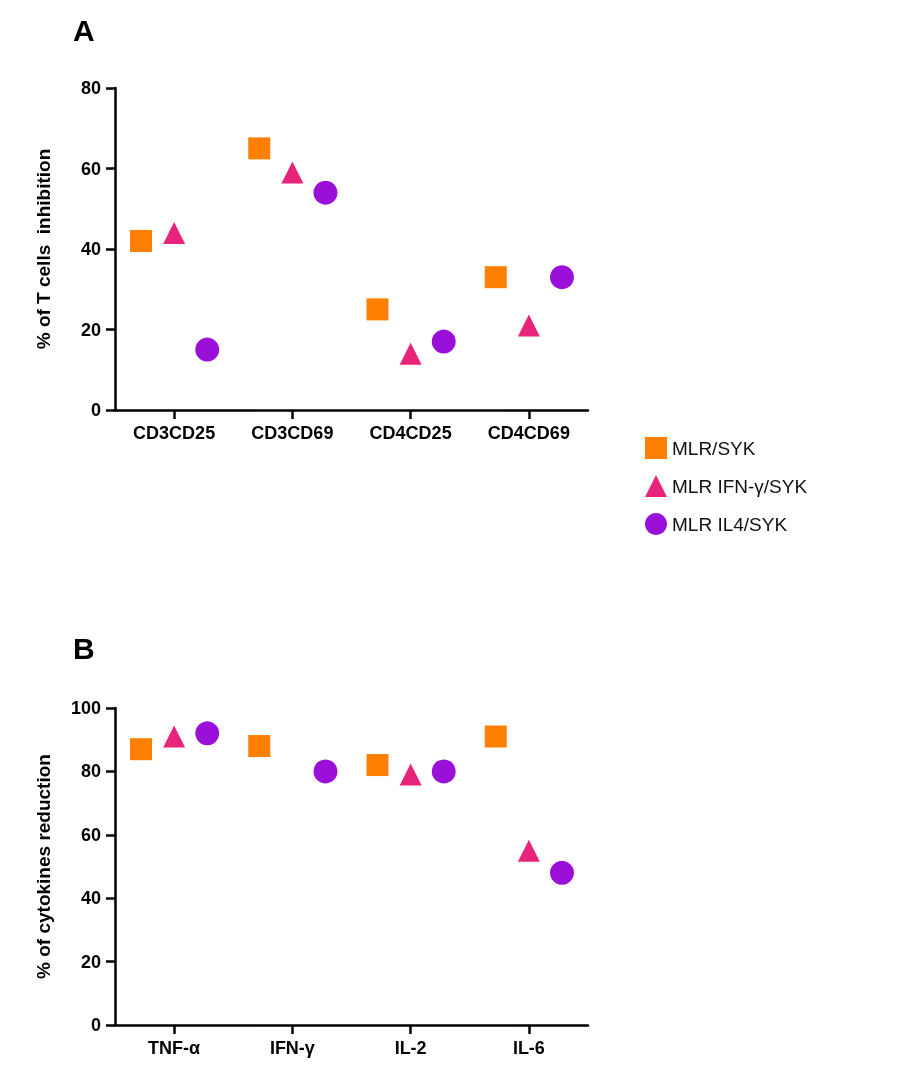 This screenshot has height=1068, width=903. Describe the element at coordinates (174, 1048) in the screenshot. I see `x-tick-label: TNF-α` at that location.